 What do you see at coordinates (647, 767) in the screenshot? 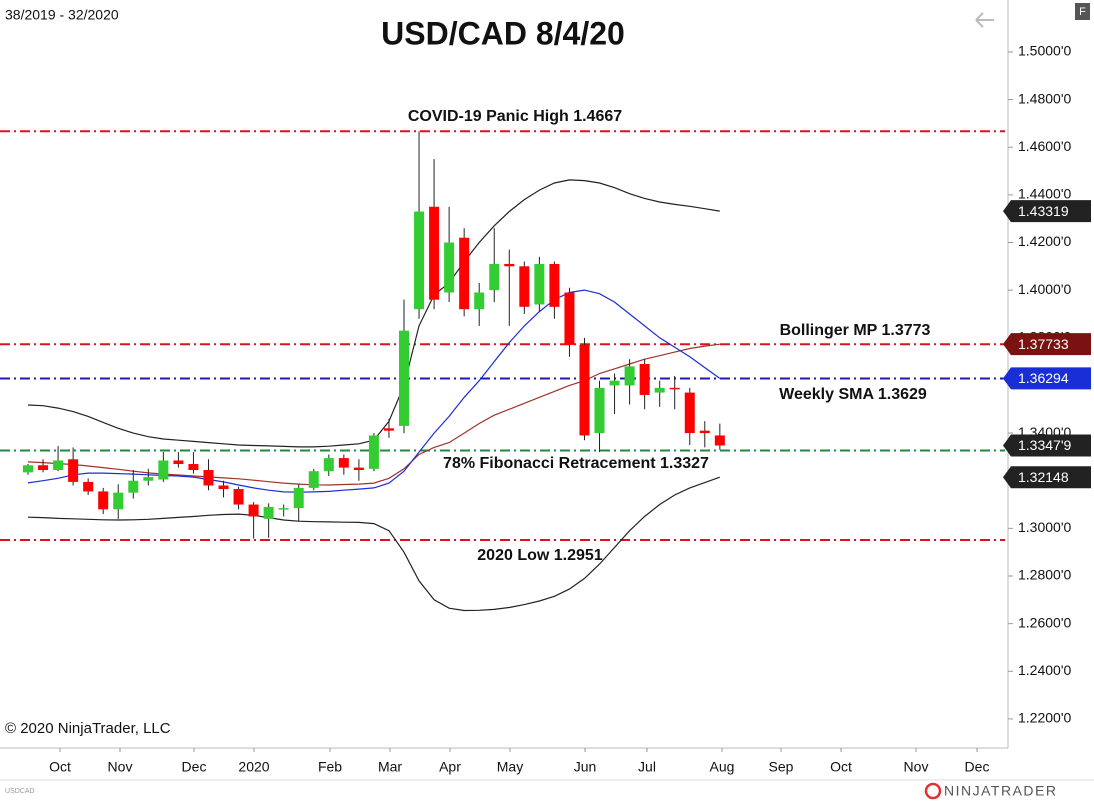
I see `x-tick-label: Jul` at bounding box center [647, 767].